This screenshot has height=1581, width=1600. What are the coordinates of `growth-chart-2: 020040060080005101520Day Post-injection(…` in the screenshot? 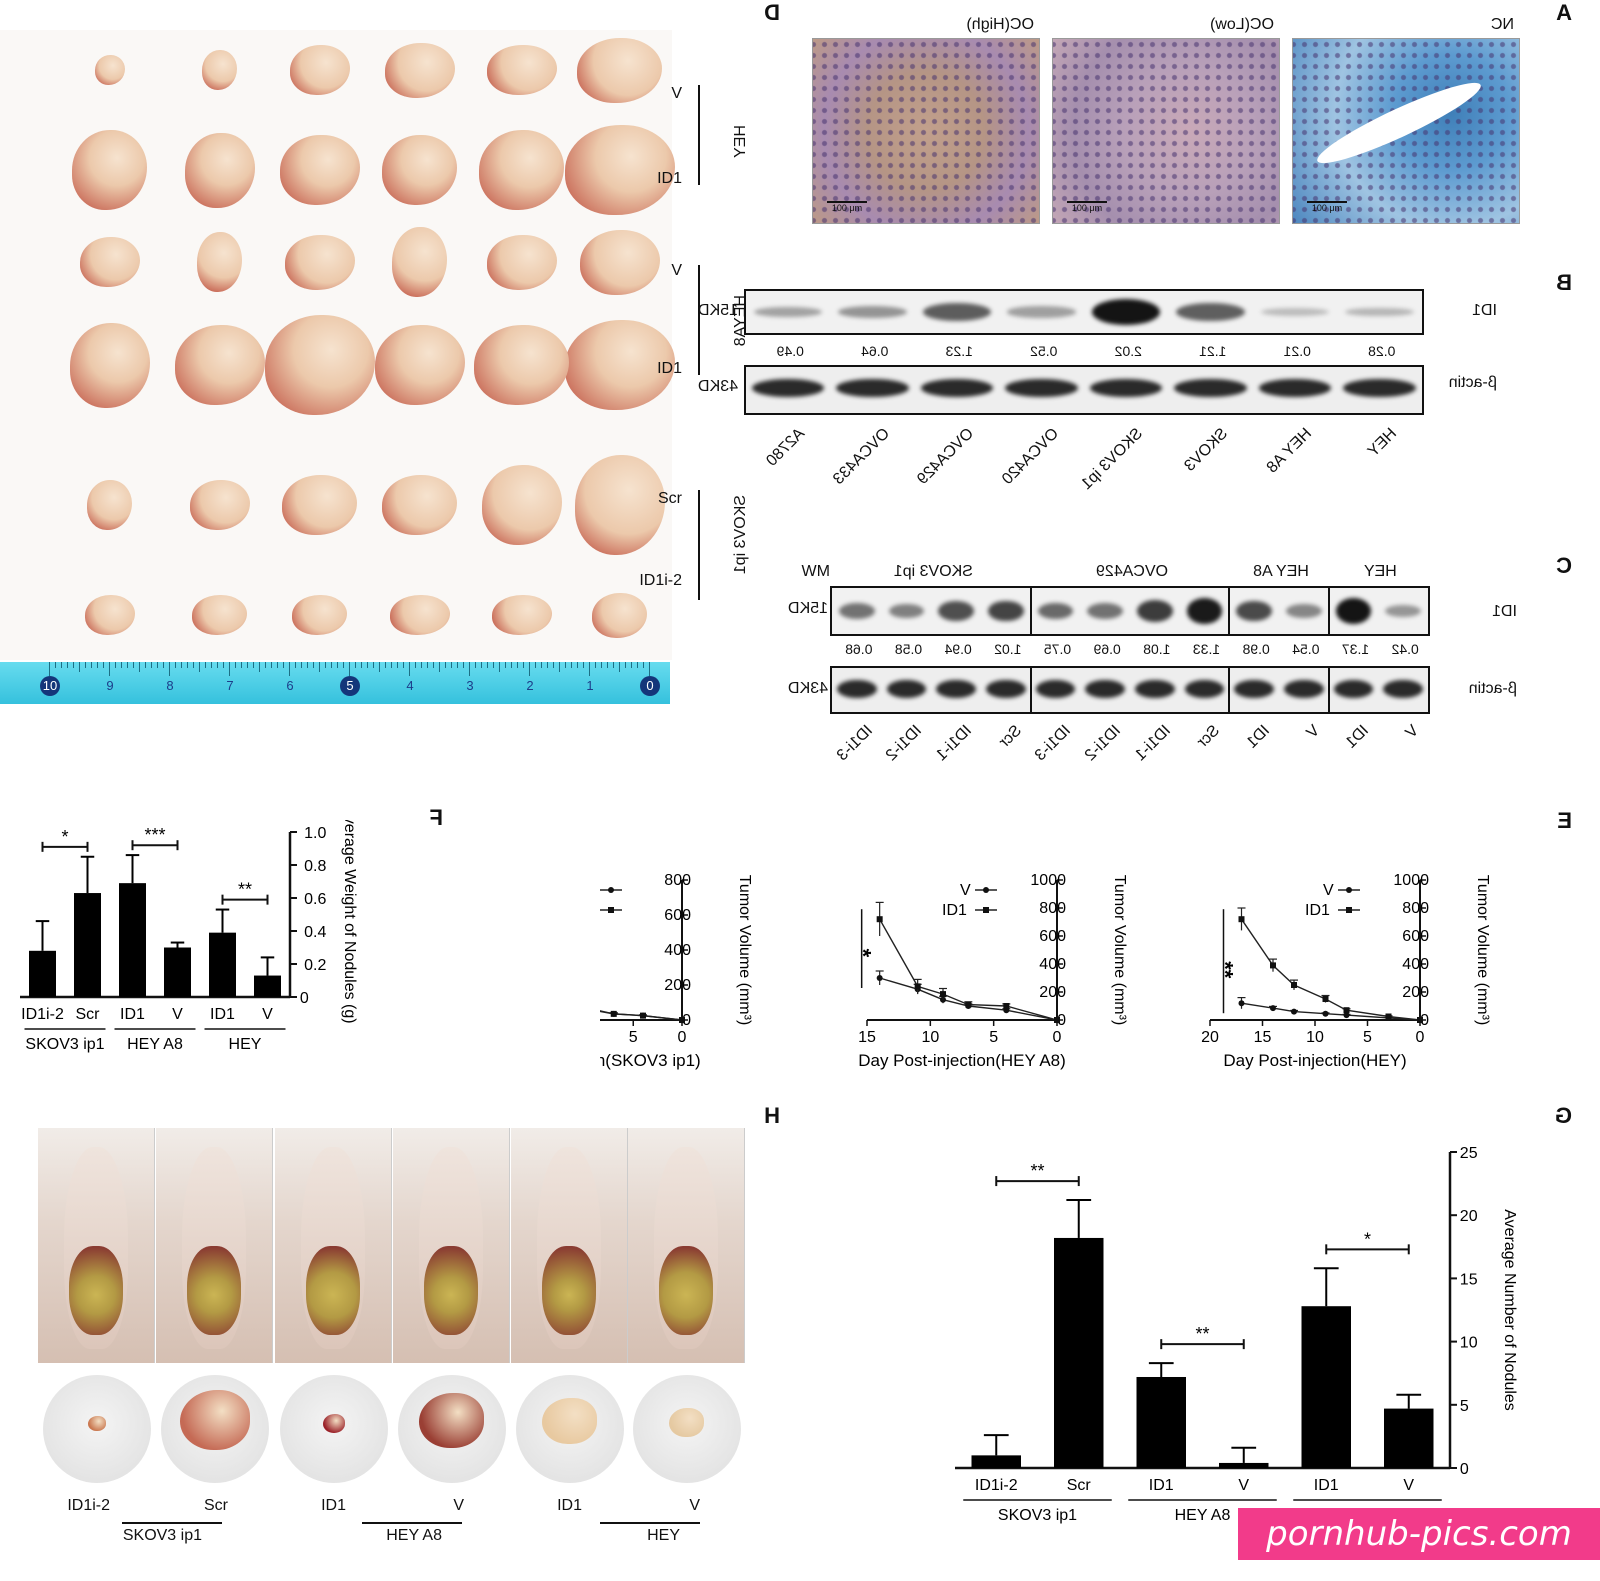 It's located at (676, 971).